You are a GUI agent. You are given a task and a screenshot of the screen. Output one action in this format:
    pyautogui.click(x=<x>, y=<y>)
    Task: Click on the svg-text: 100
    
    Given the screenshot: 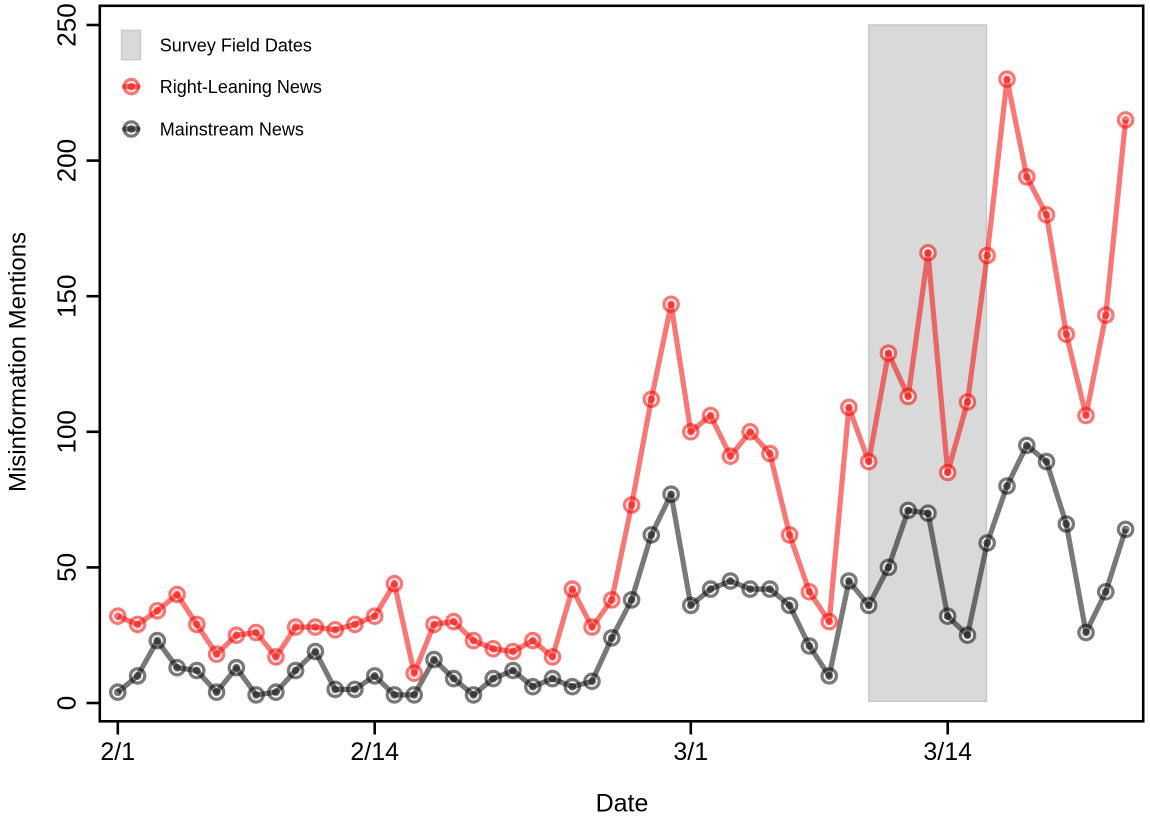 What is the action you would take?
    pyautogui.click(x=67, y=431)
    